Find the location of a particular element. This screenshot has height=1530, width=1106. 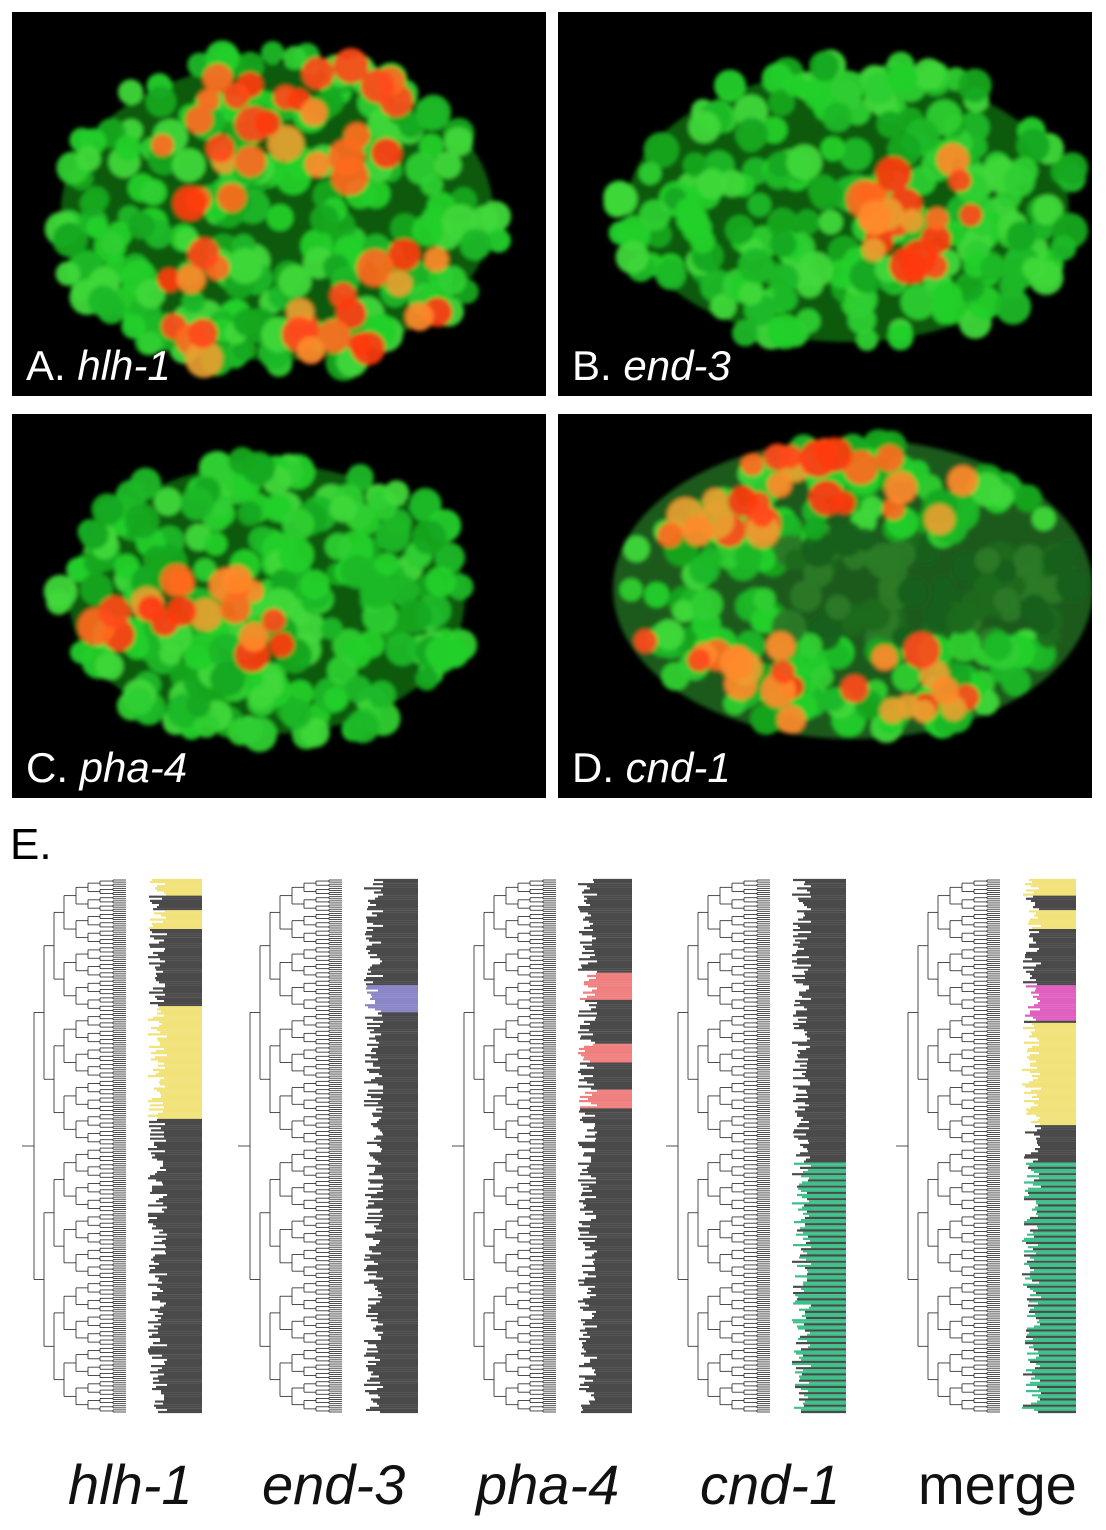

panel-a-hlh-1: A. hlh-1 is located at coordinates (279, 204).